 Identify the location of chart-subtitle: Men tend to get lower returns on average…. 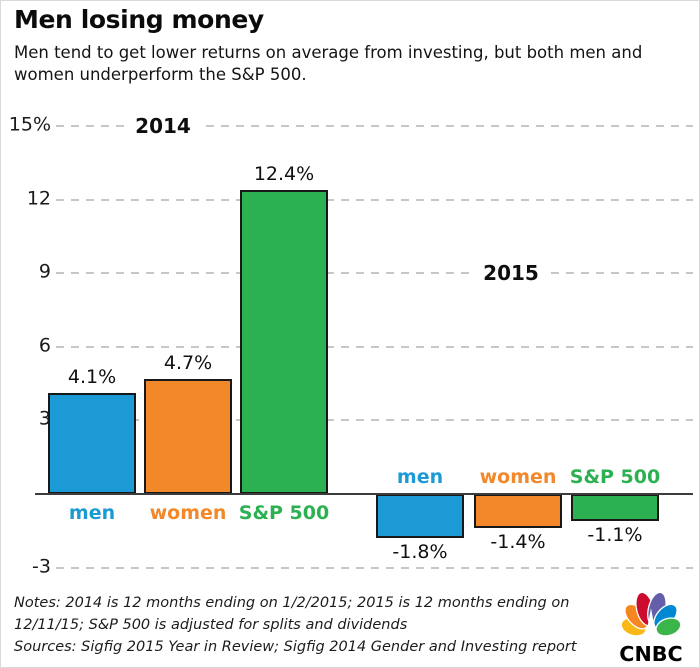
(328, 64).